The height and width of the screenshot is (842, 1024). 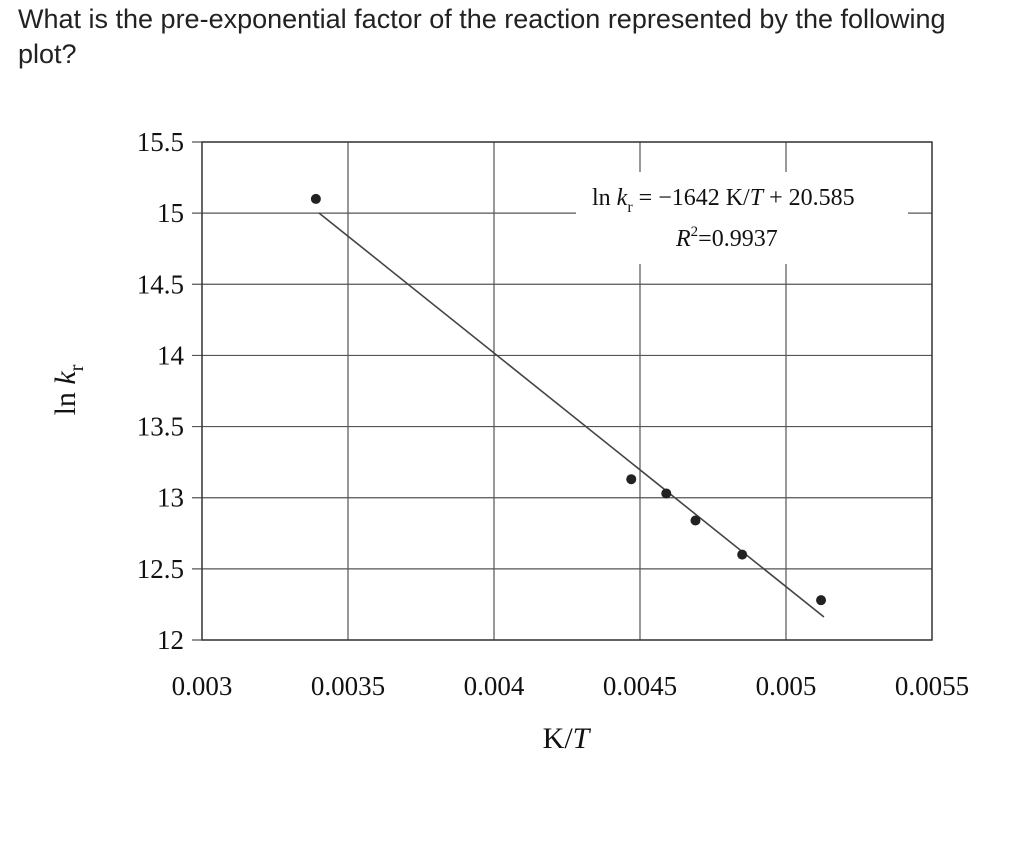 I want to click on x-tick-label: 0.004, so click(x=494, y=686).